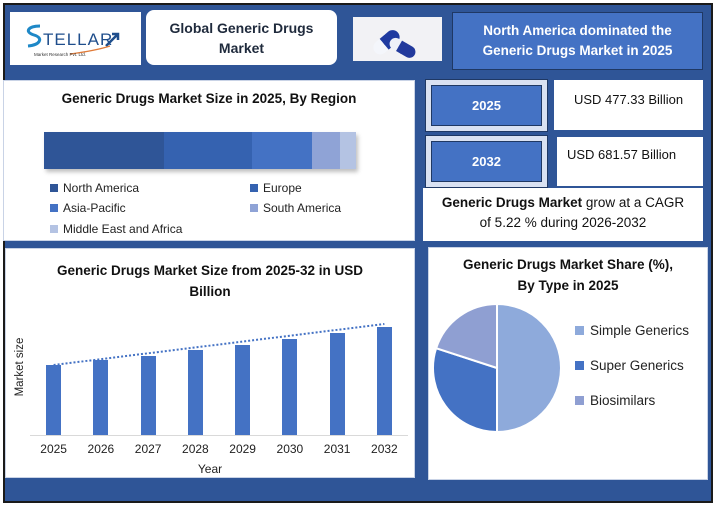  I want to click on stat-year-2025: 2025, so click(486, 105).